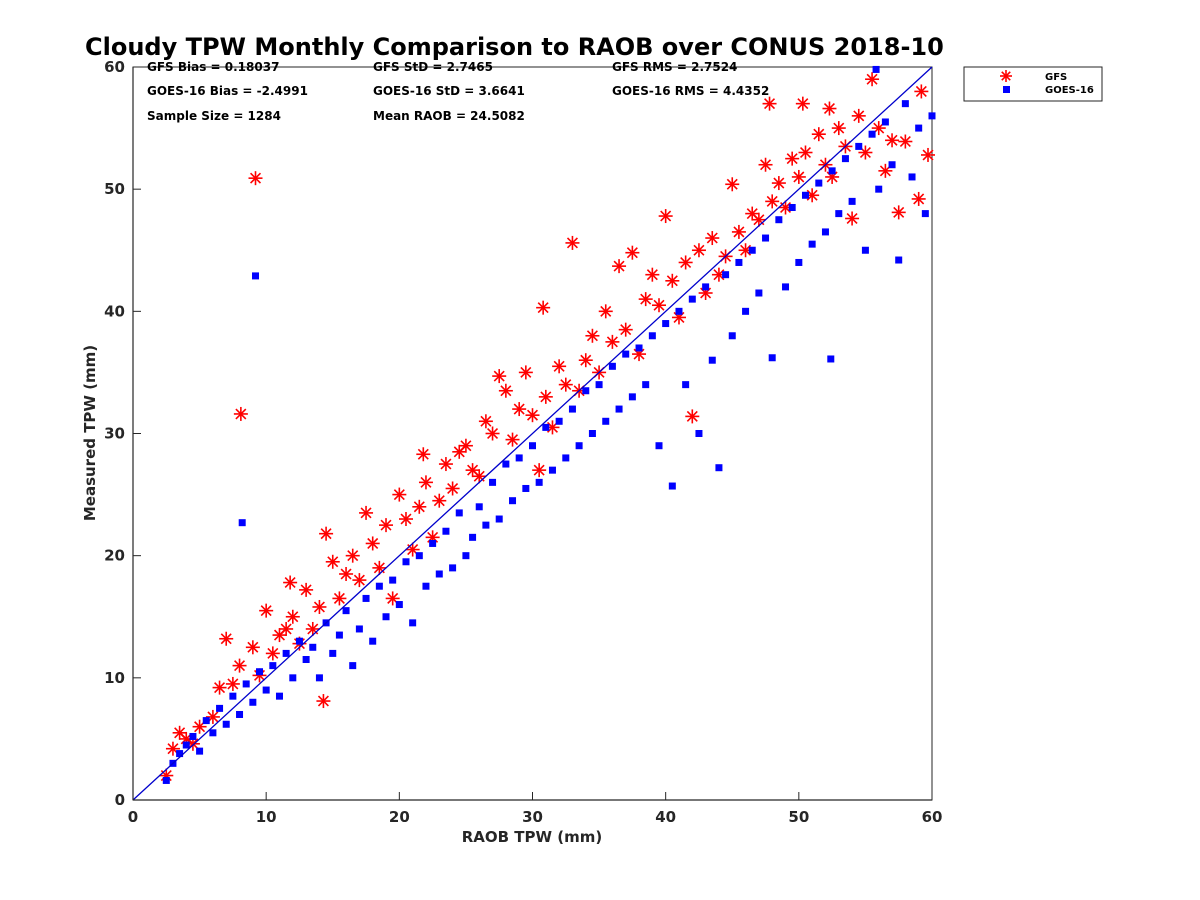 This screenshot has width=1200, height=900. What do you see at coordinates (133, 817) in the screenshot?
I see `x-tick-label: 0` at bounding box center [133, 817].